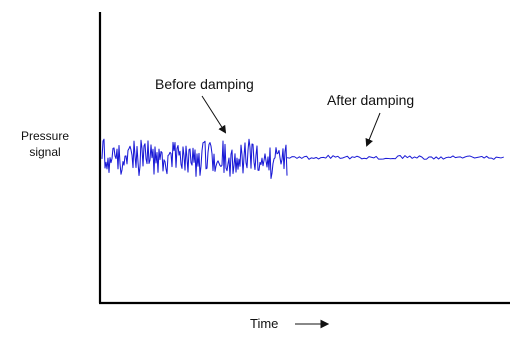  Describe the element at coordinates (44, 152) in the screenshot. I see `y-axis-label-line-2: signal` at that location.